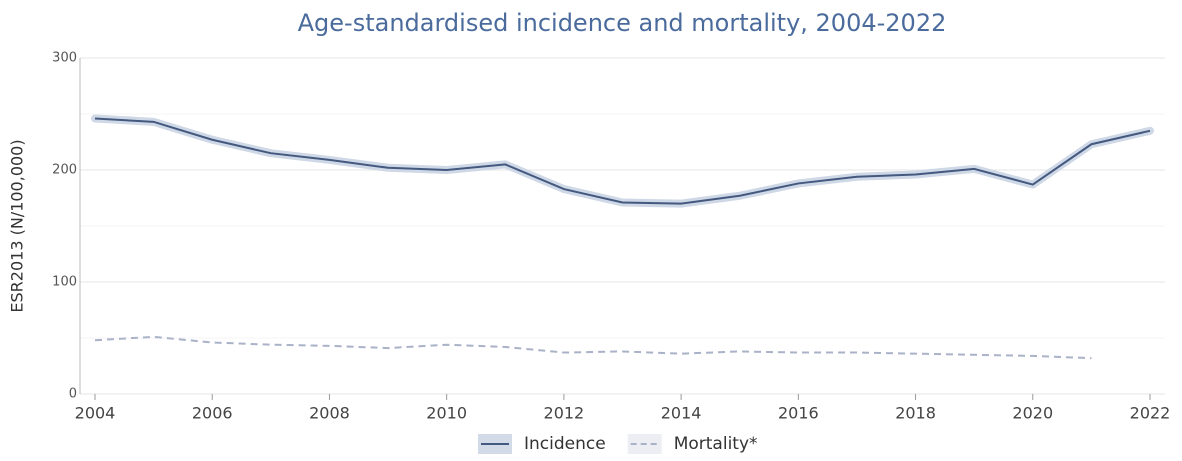 The image size is (1182, 461). I want to click on y-tick-label: 0, so click(73, 394).